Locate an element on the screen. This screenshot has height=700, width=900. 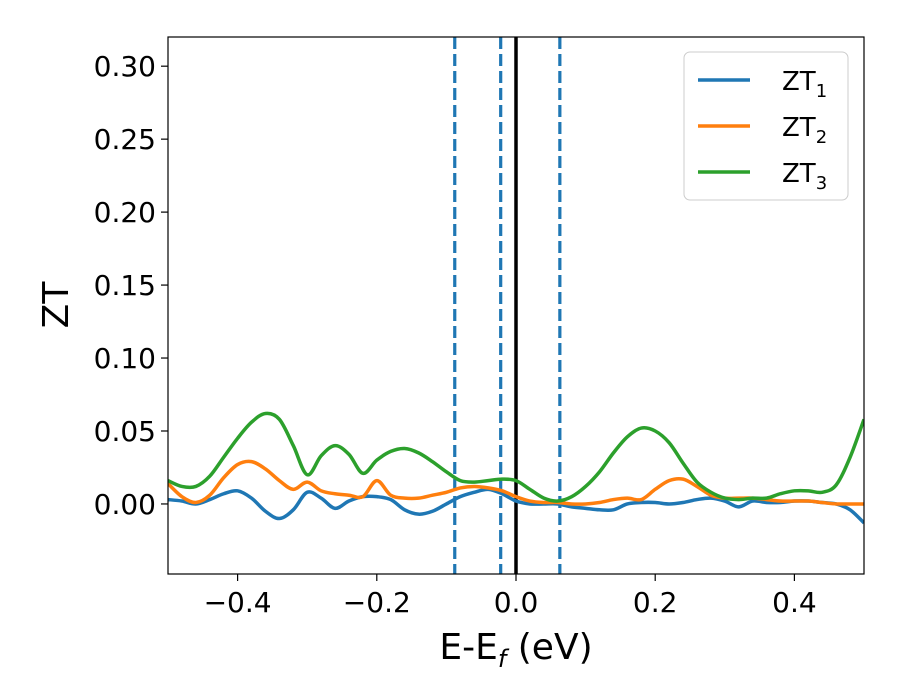
series-lines is located at coordinates (516, 468).